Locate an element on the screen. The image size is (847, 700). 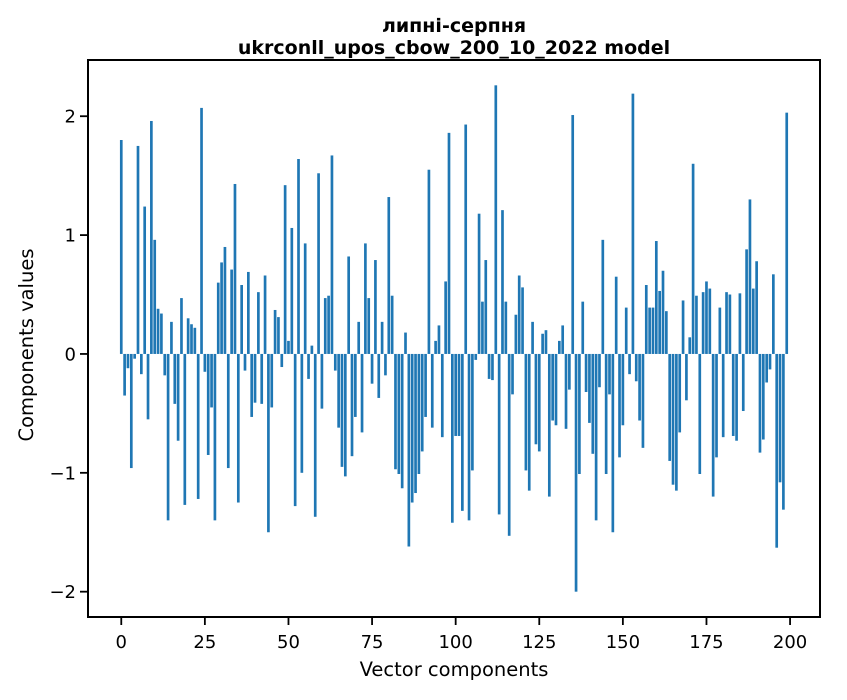
x-tick-label: 25 is located at coordinates (204, 642).